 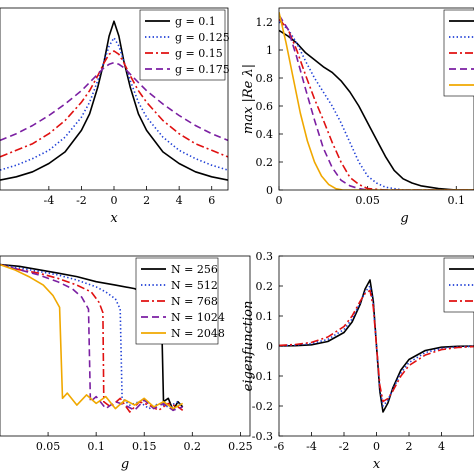 I want to click on legend-label: N = 256, so click(x=194, y=269).